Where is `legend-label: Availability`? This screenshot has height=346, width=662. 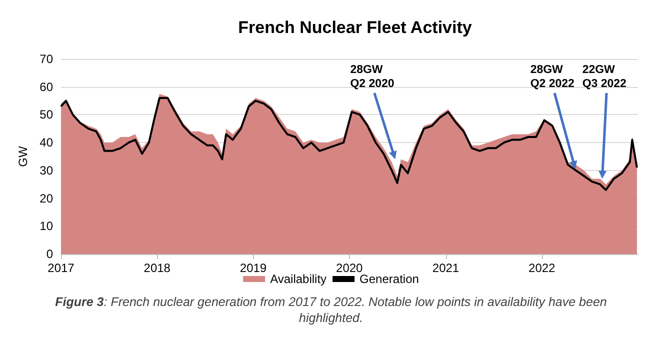 legend-label: Availability is located at coordinates (298, 279).